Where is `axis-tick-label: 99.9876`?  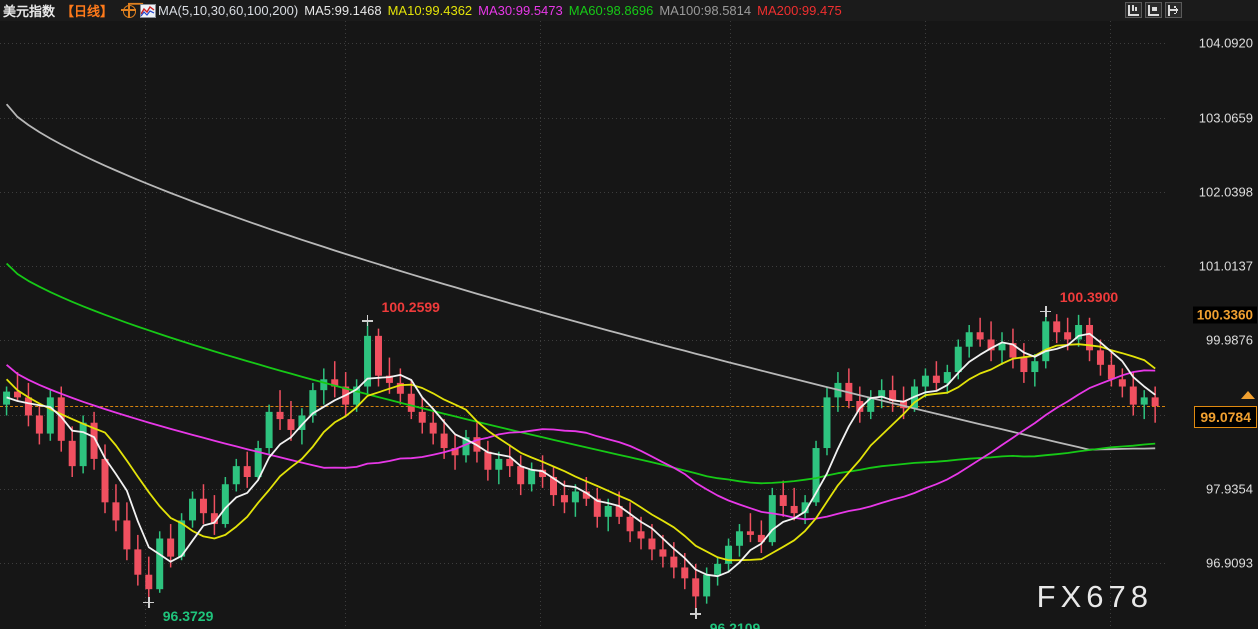 axis-tick-label: 99.9876 is located at coordinates (1229, 340).